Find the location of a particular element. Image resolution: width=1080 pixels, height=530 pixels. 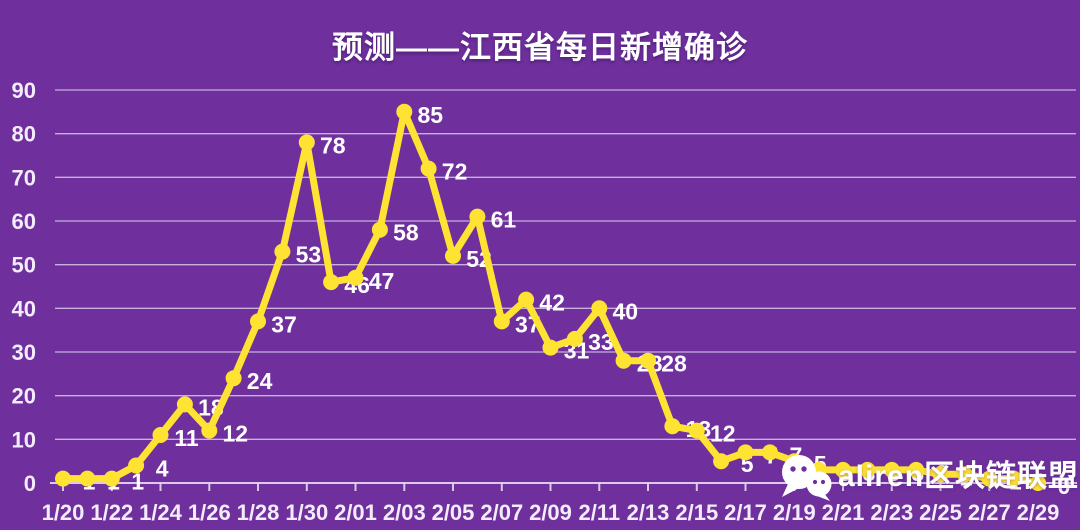

svg-text: 2/01 is located at coordinates (355, 512).